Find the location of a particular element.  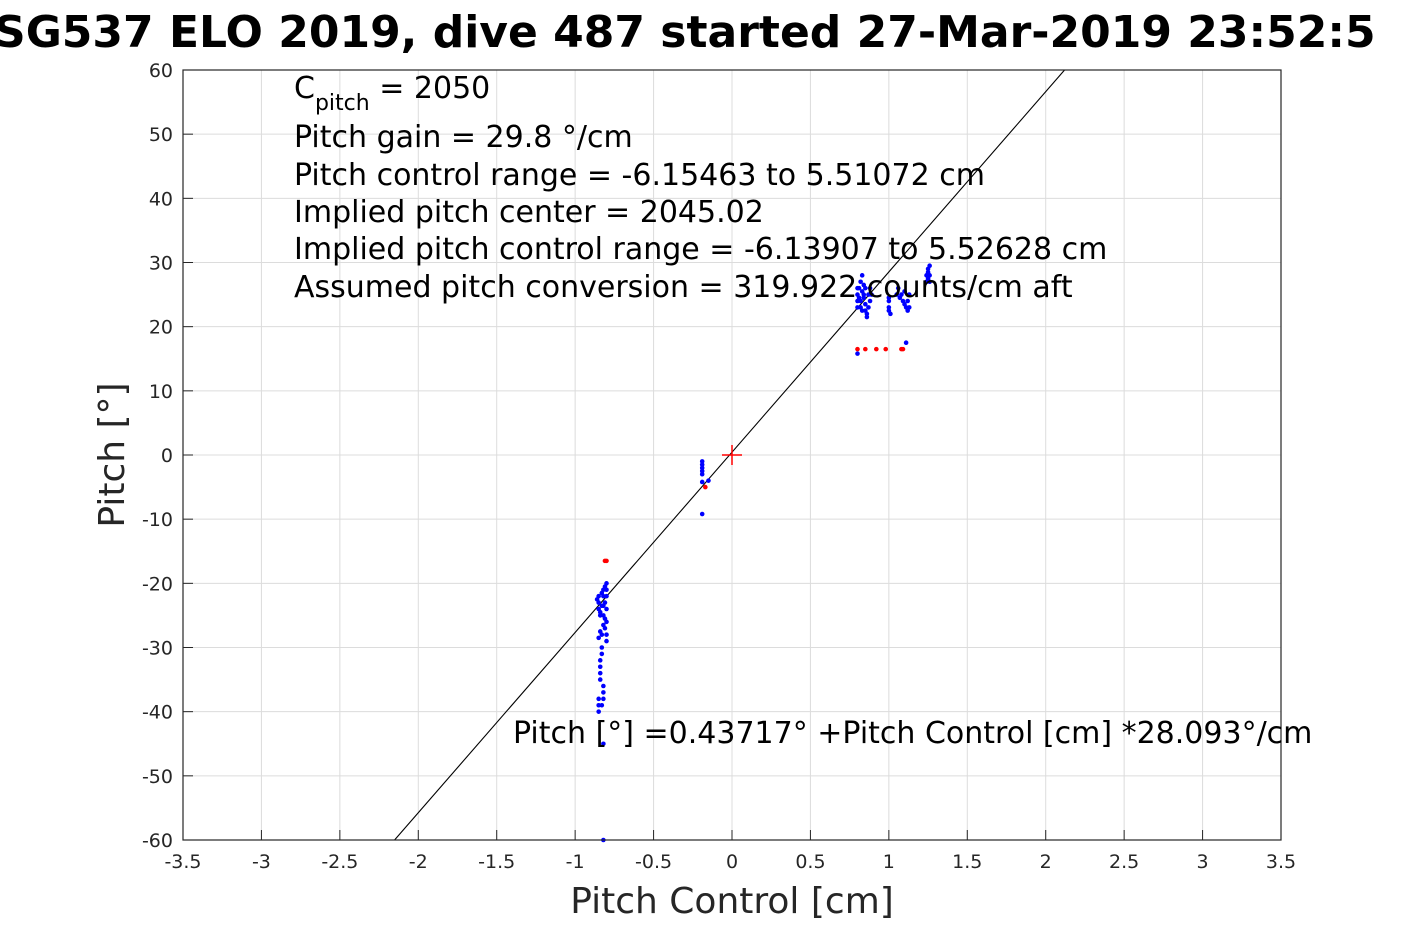

x-tick-label: -3 is located at coordinates (261, 862).